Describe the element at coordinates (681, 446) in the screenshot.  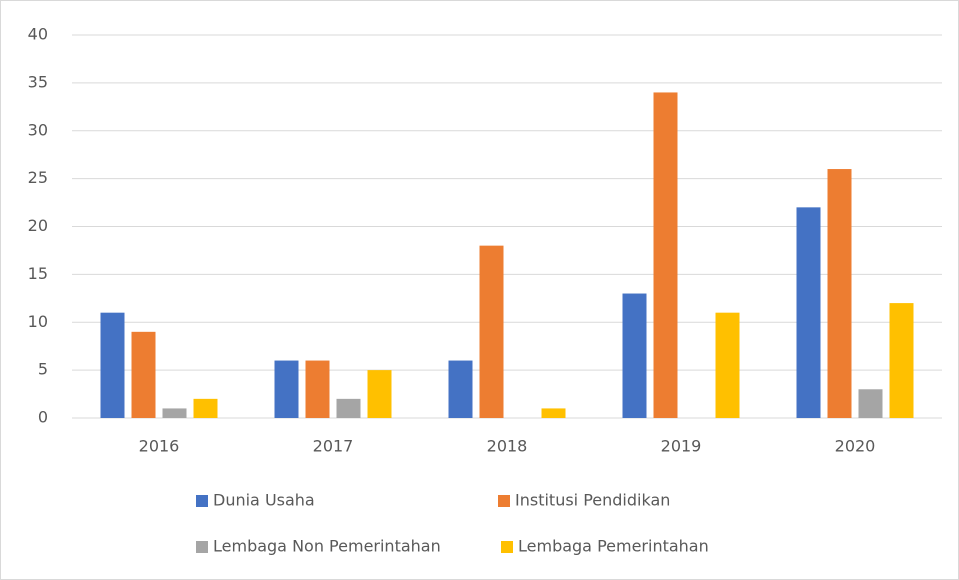
I see `x-tick-label: 2019` at that location.